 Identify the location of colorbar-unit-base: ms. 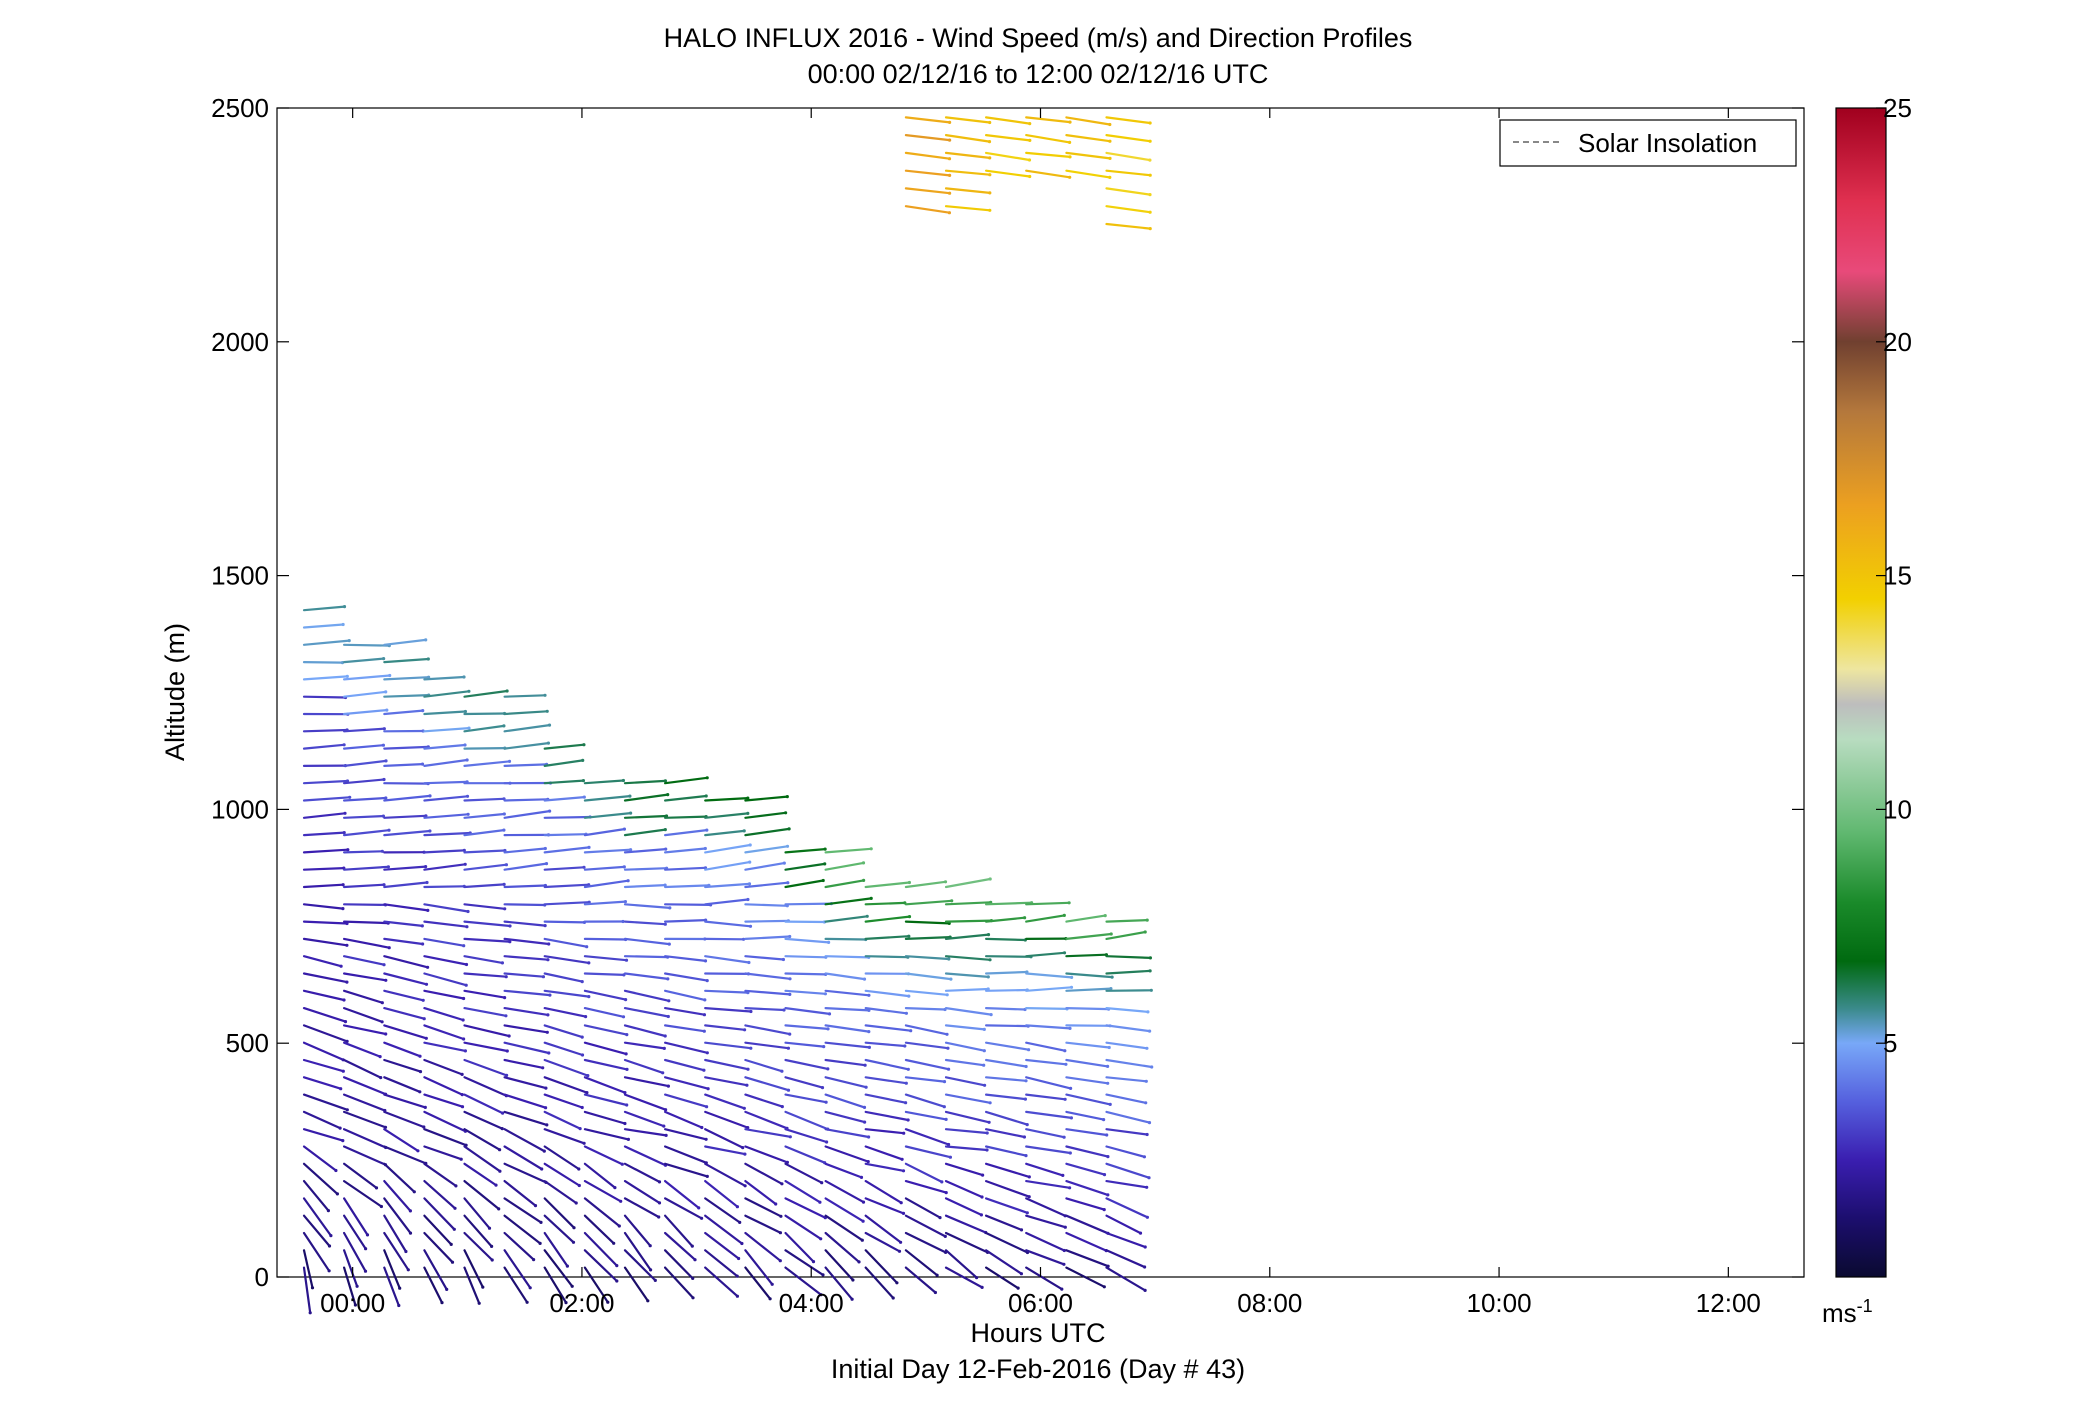
(1839, 1313).